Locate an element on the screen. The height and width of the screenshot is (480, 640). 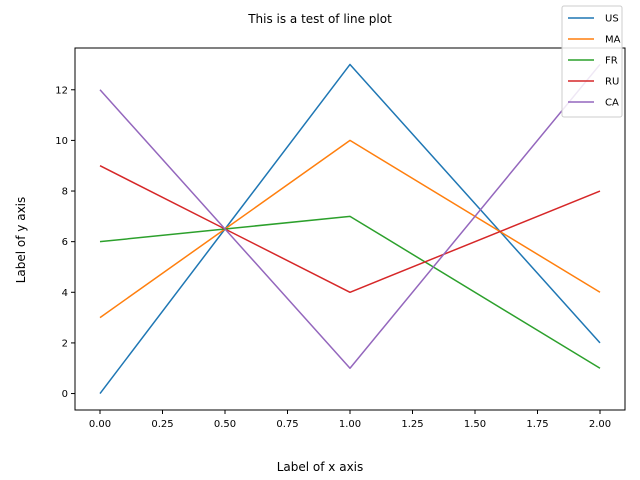
x-tick-label: 1.25 is located at coordinates (412, 424).